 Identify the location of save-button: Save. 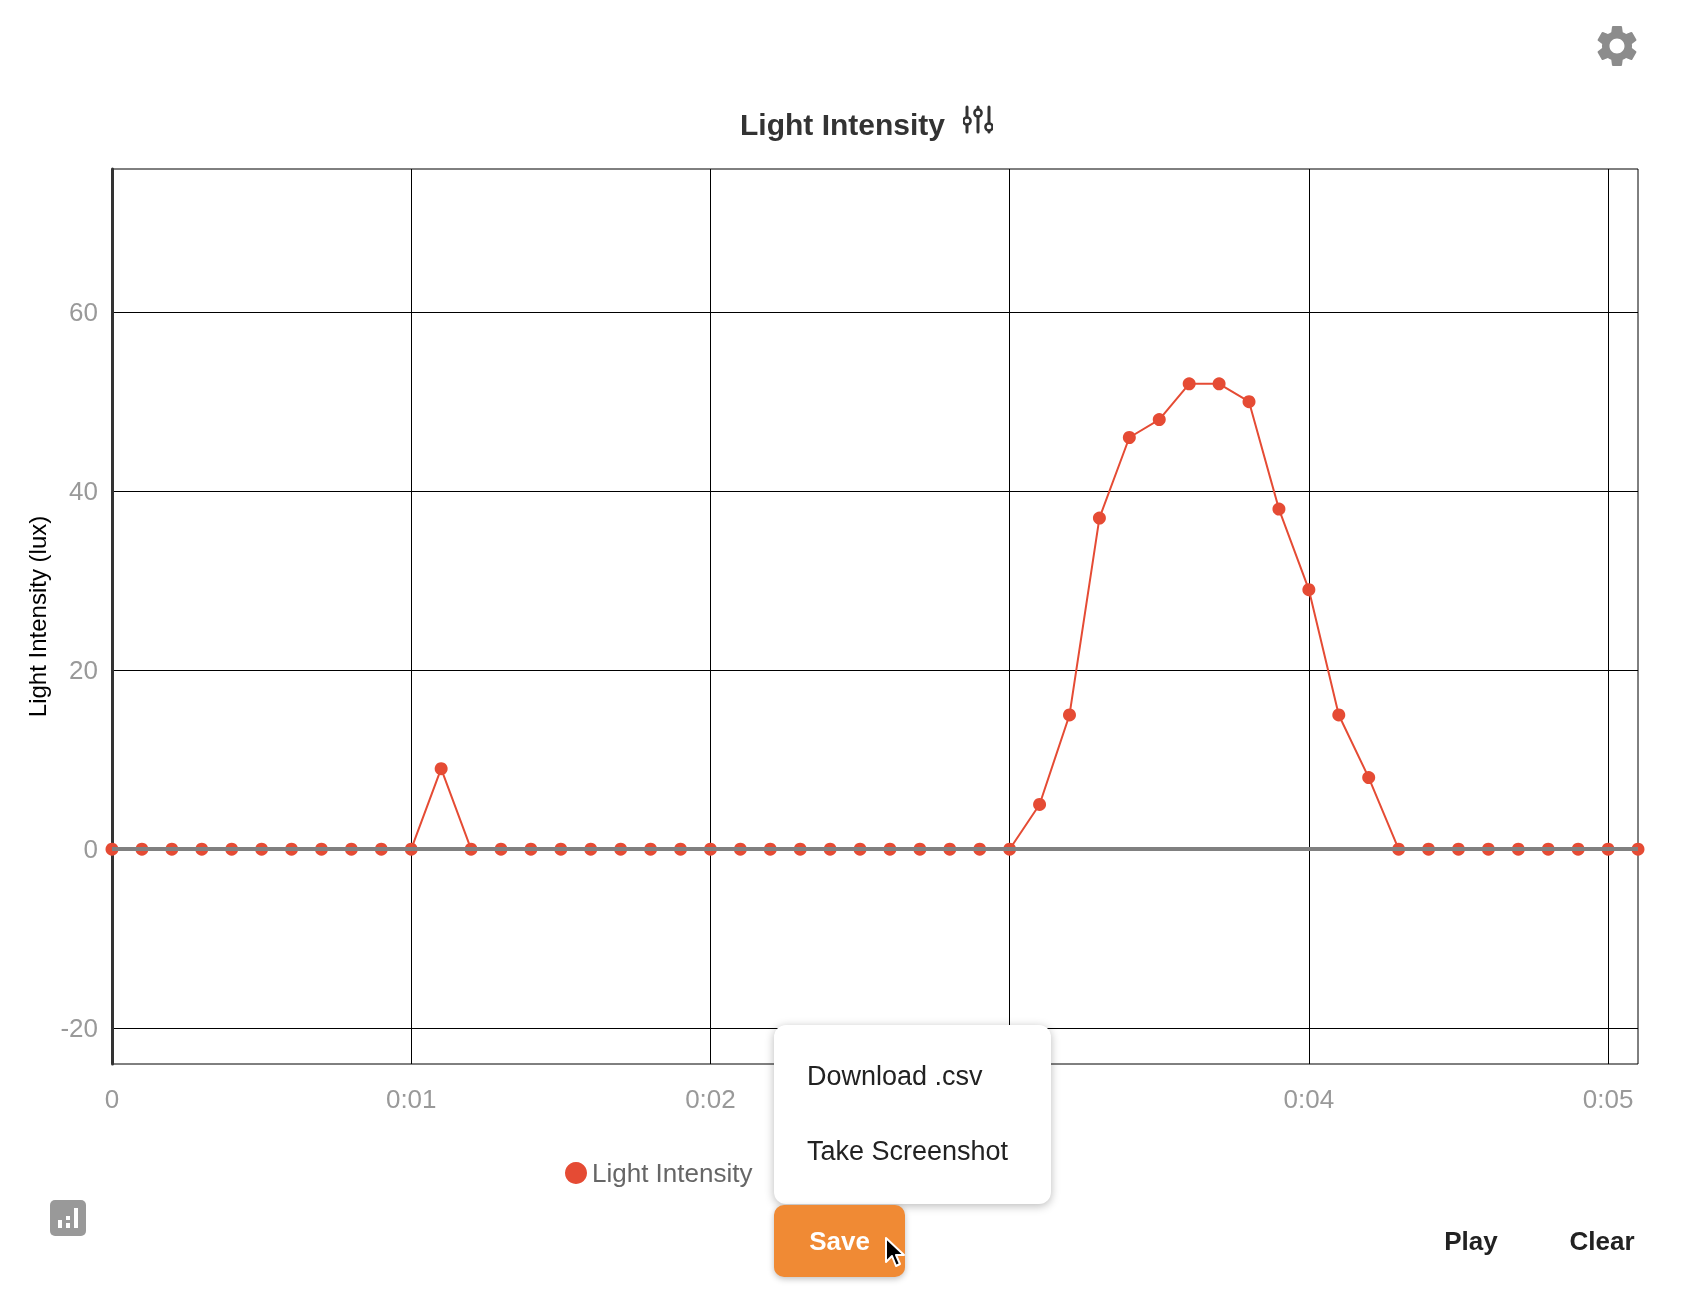
(839, 1241).